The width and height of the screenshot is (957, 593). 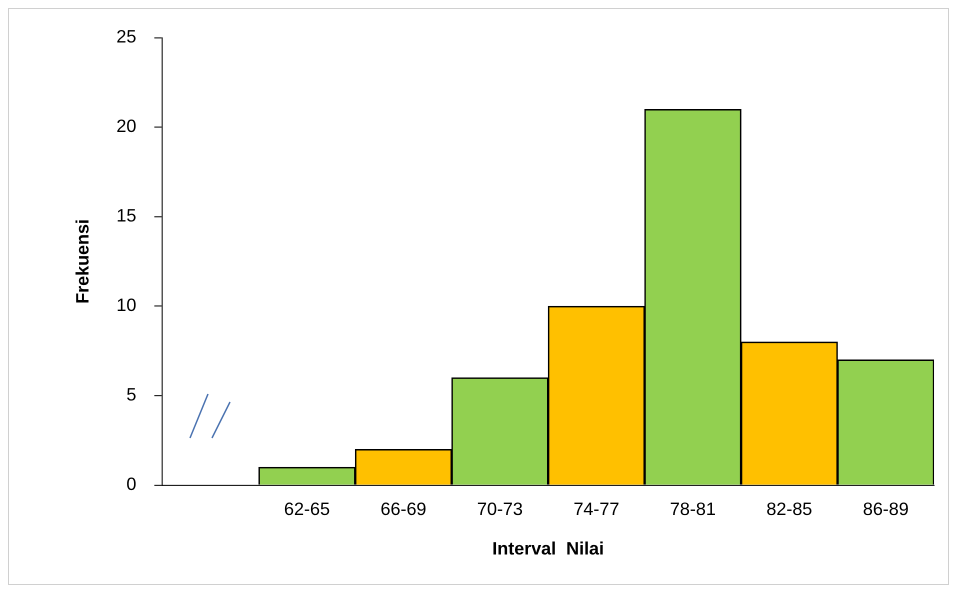 What do you see at coordinates (131, 394) in the screenshot?
I see `y-tick-label: 5` at bounding box center [131, 394].